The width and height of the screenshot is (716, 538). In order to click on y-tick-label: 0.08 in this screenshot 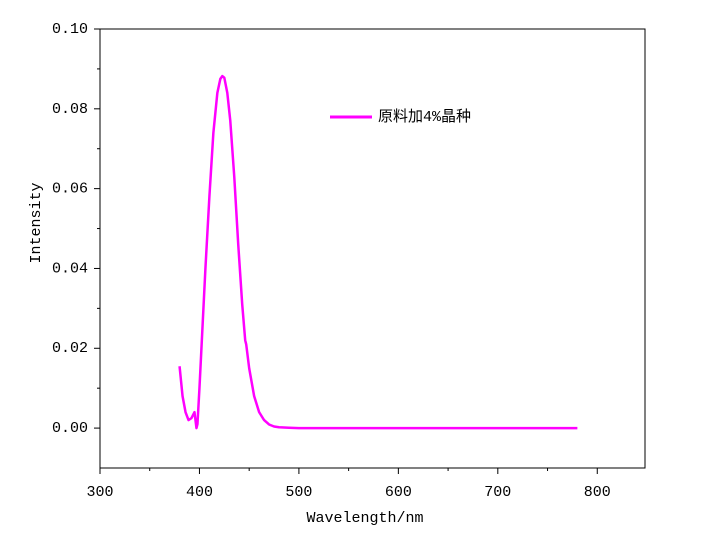, I will do `click(70, 109)`.